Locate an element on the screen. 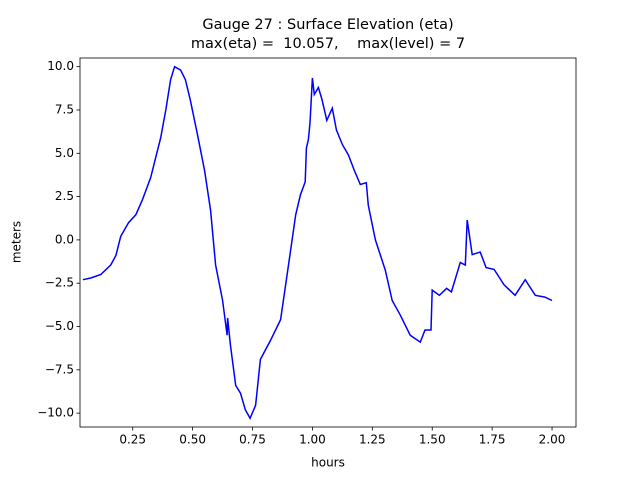 The height and width of the screenshot is (480, 640). x-tick-label: 1.25 is located at coordinates (372, 440).